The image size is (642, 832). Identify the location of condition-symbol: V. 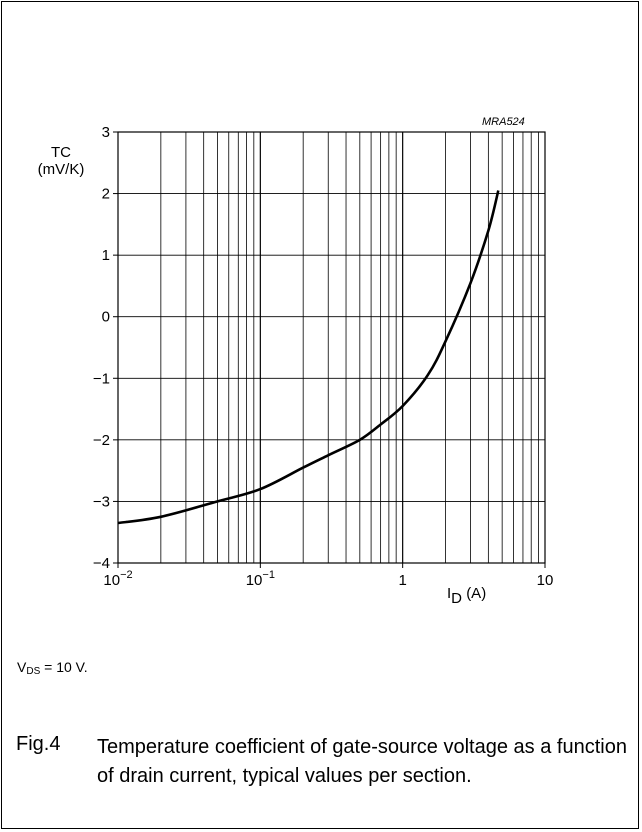
(22, 667).